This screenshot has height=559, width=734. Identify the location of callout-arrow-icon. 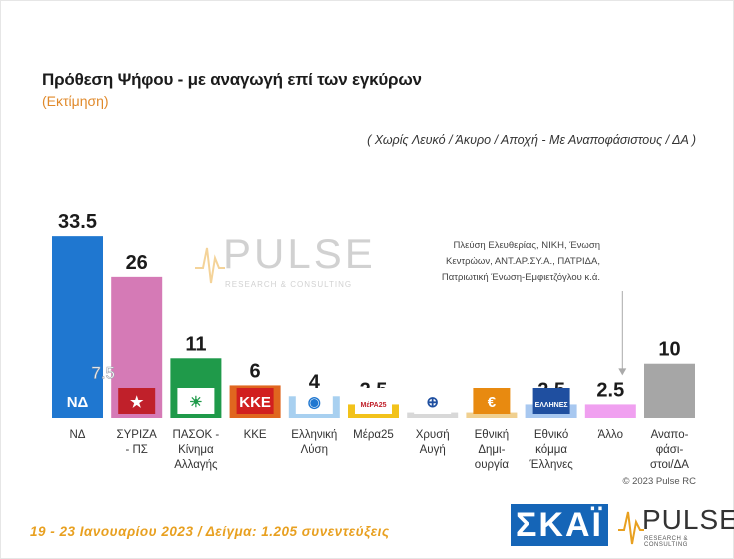
(622, 372).